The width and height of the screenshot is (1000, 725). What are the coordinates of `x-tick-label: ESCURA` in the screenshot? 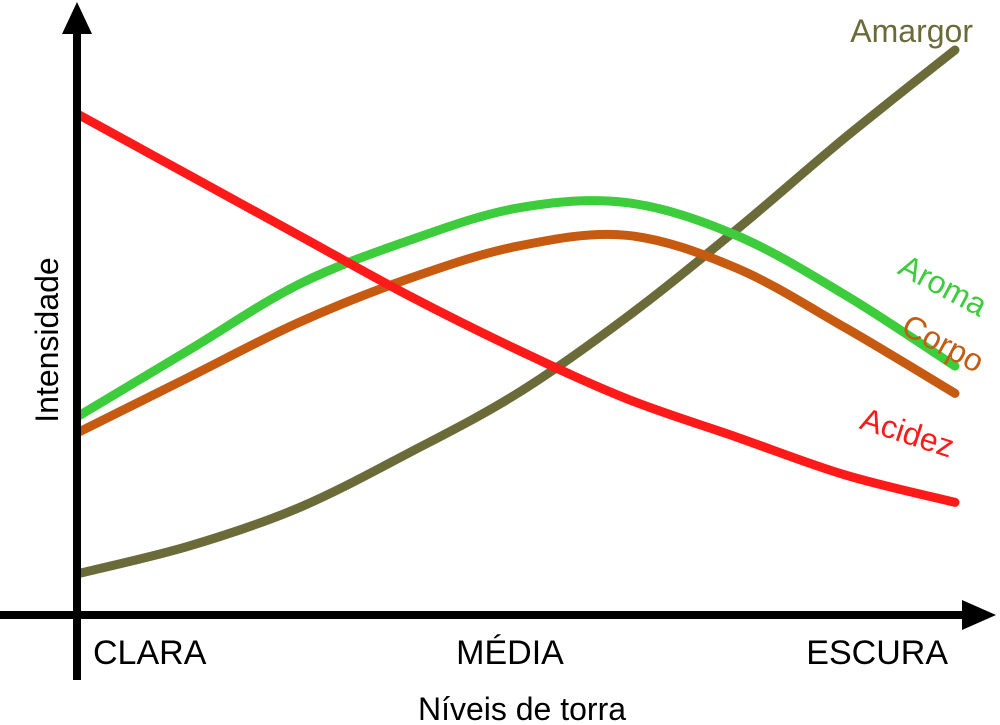 It's located at (877, 653).